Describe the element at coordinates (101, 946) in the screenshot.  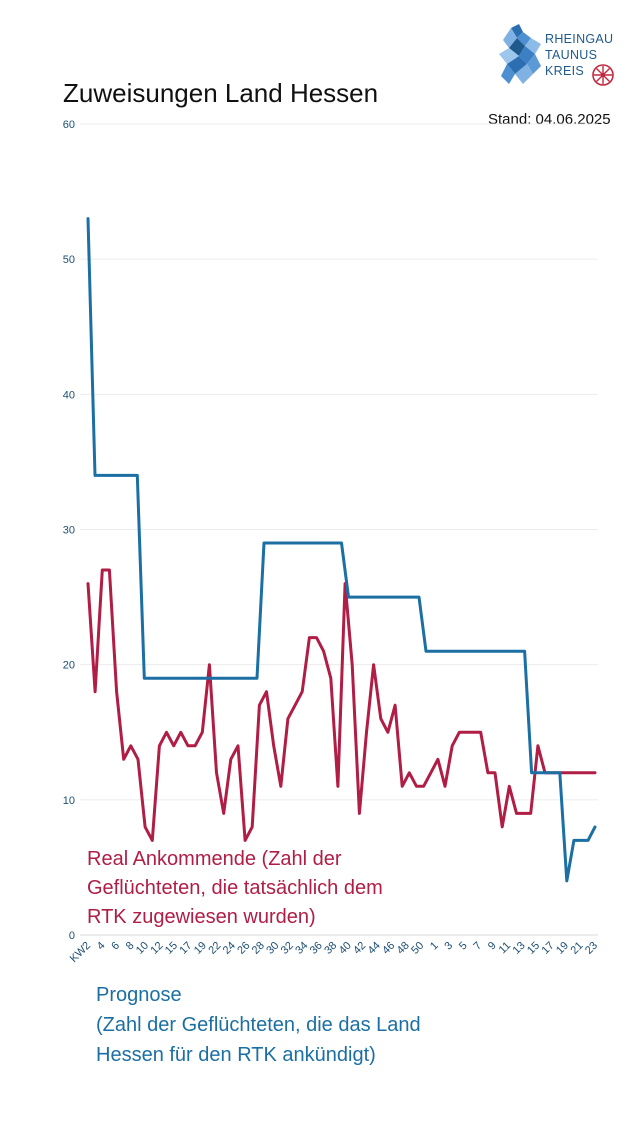
I see `x-tick-label: 4` at that location.